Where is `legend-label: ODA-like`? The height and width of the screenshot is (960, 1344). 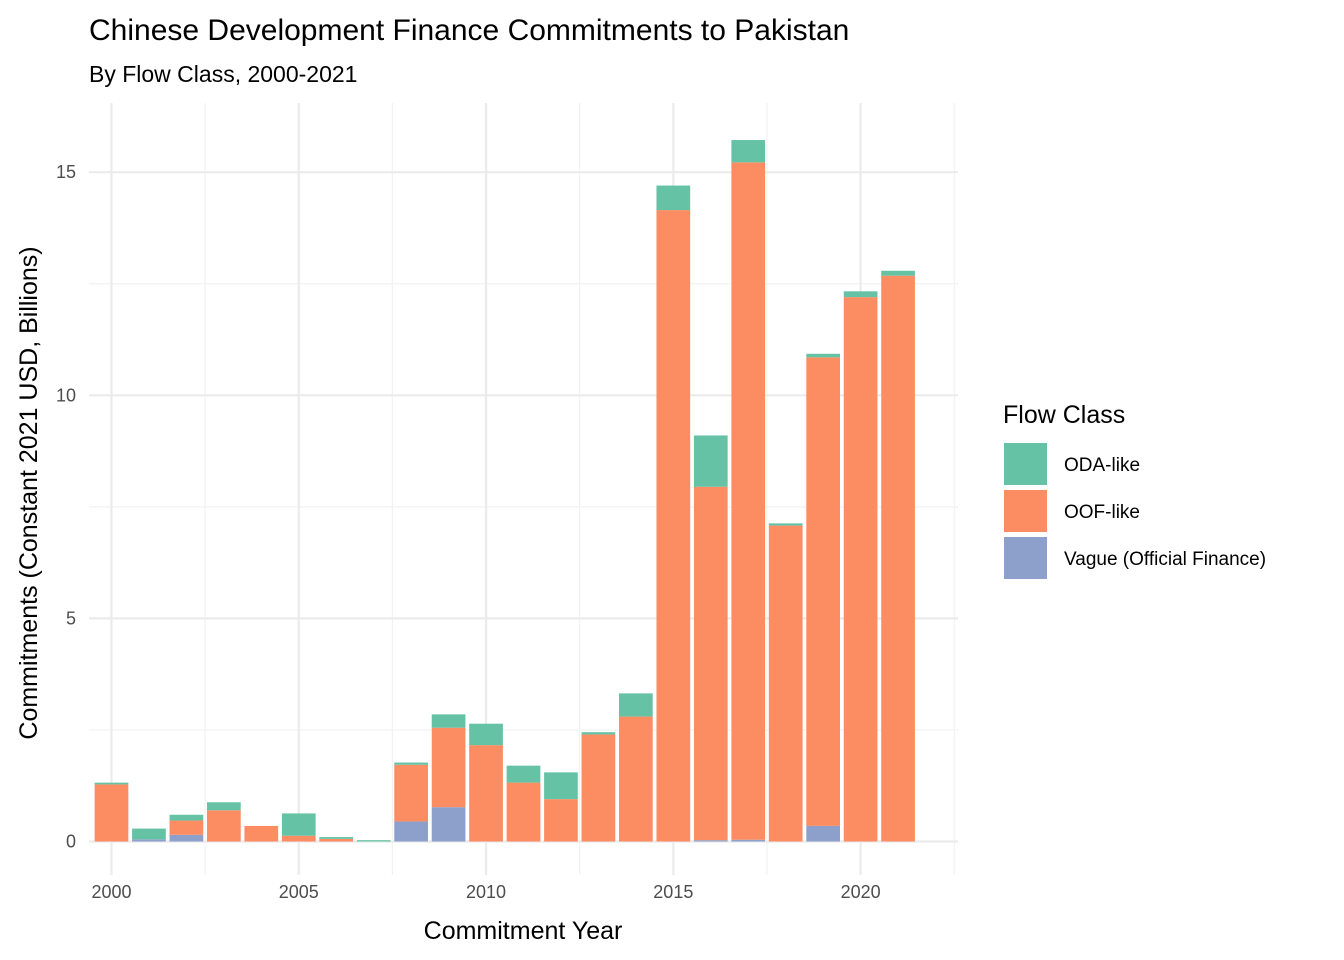 legend-label: ODA-like is located at coordinates (1102, 465).